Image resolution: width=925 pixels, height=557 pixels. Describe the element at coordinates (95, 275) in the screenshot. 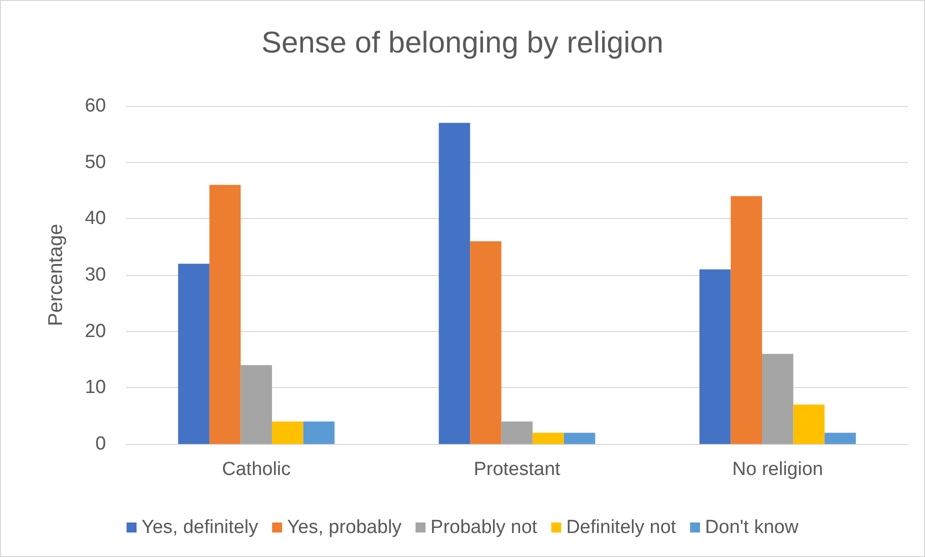

I see `y-tick-label: 30` at that location.